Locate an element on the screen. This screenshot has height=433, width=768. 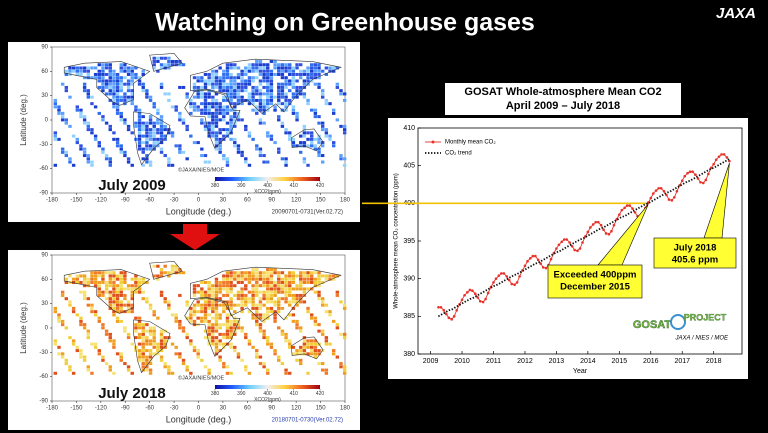
map-x-label: Longitude (deg.) is located at coordinates (199, 419).